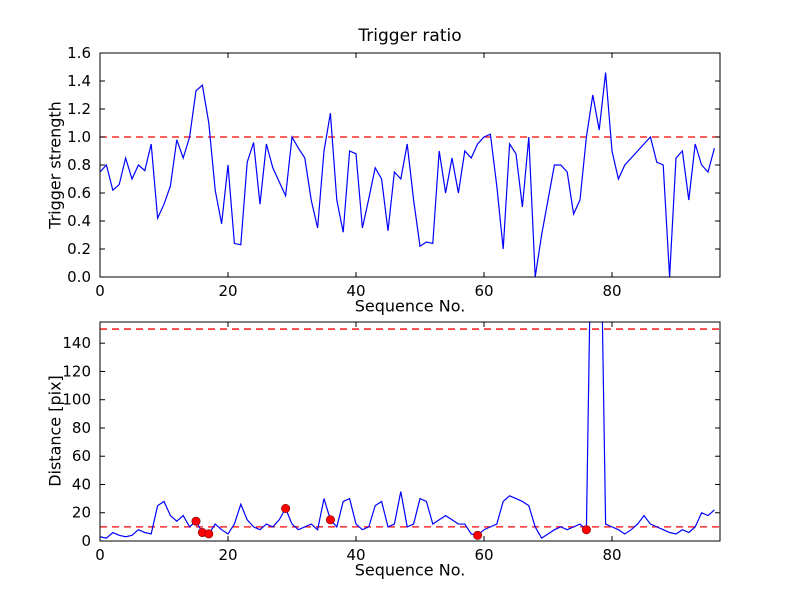  Describe the element at coordinates (410, 570) in the screenshot. I see `bottom-x-axis-label: Sequence No.` at that location.